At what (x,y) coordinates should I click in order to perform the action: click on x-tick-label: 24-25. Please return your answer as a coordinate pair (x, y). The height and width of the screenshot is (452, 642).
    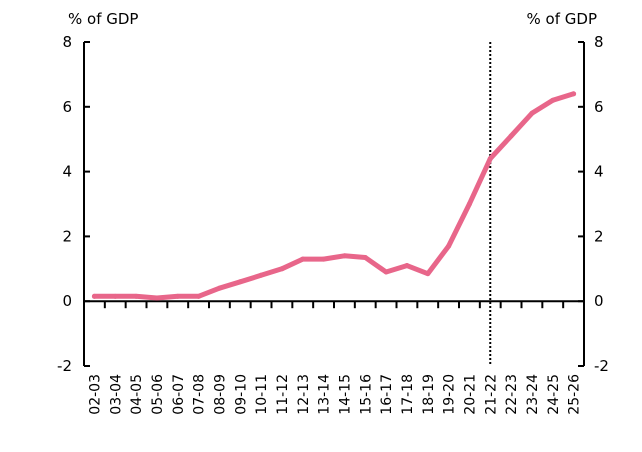
    Looking at the image, I should click on (554, 394).